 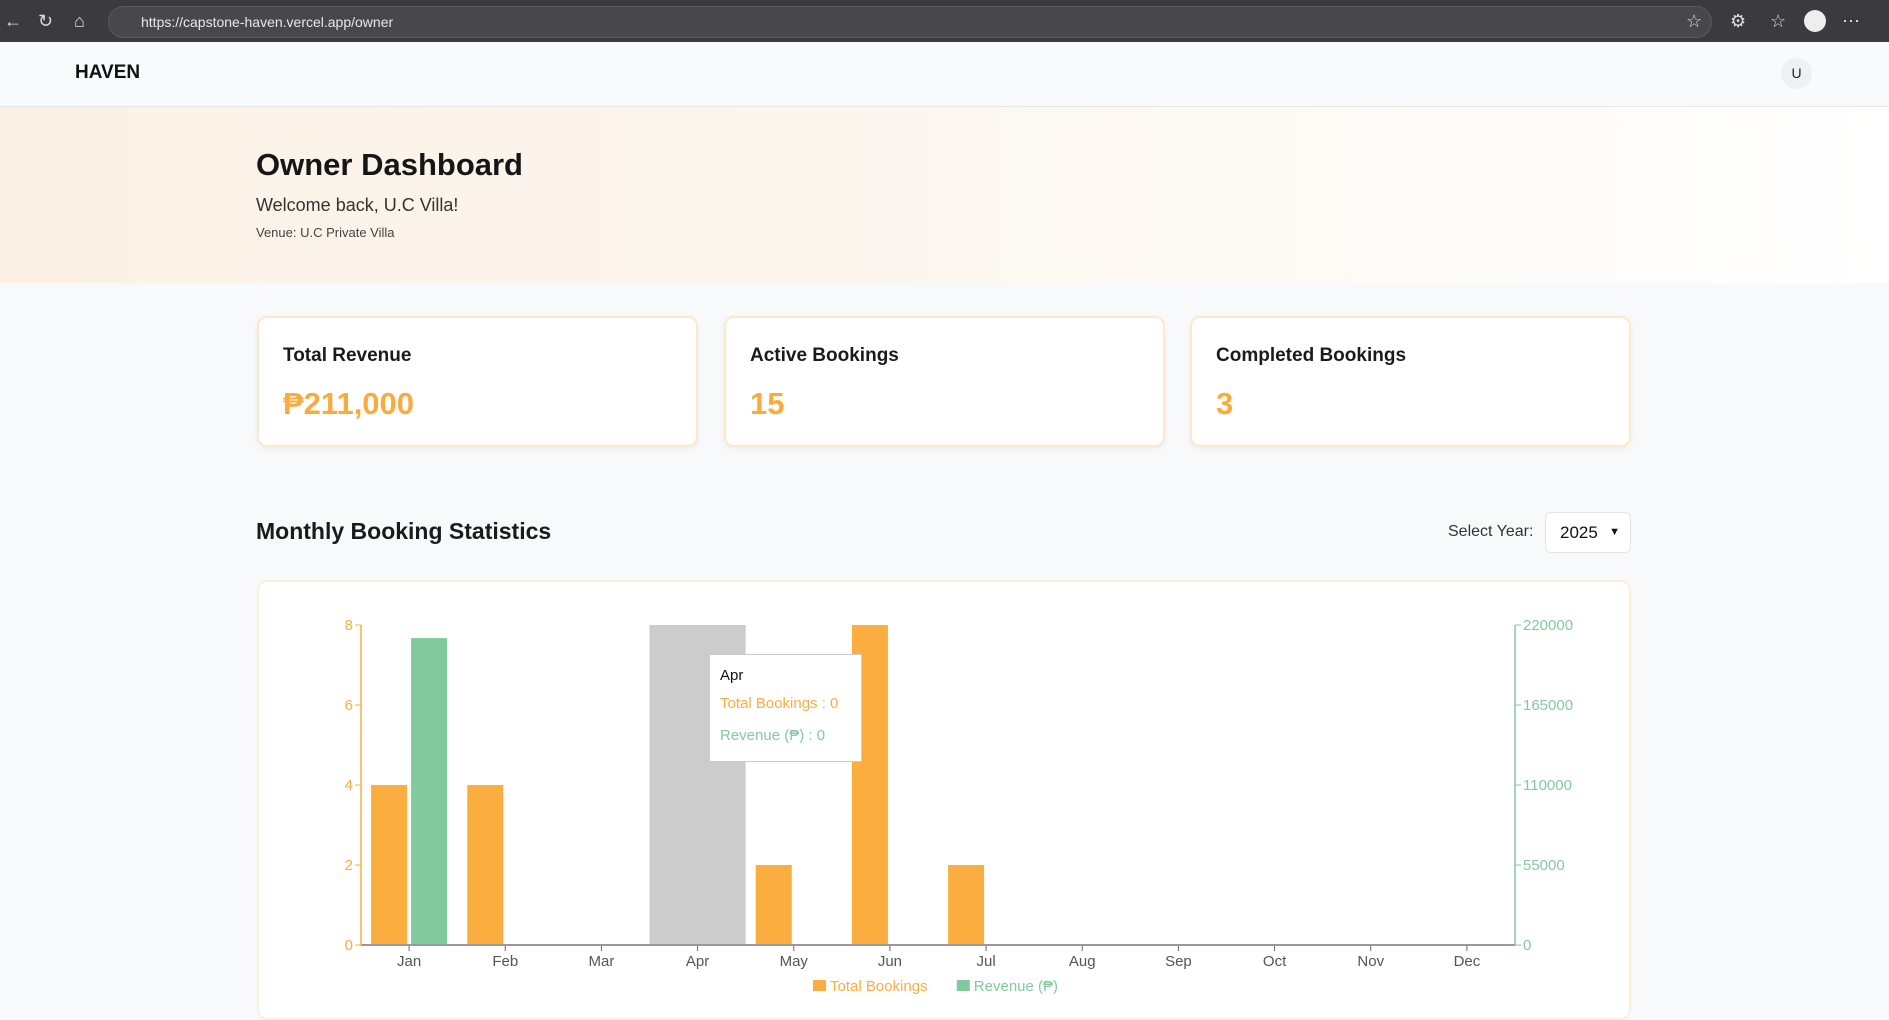 What do you see at coordinates (879, 986) in the screenshot?
I see `legend-label: Total Bookings` at bounding box center [879, 986].